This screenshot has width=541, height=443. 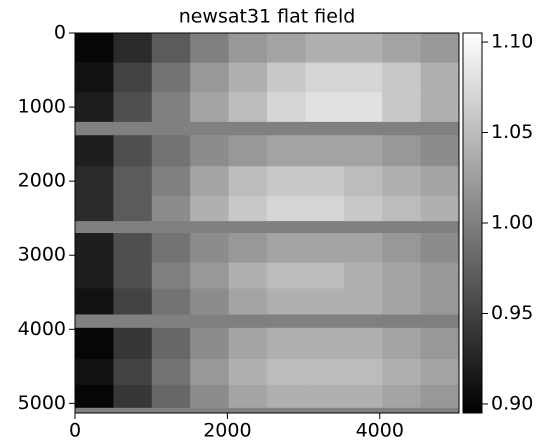 I want to click on y-tick-label: 2000, so click(x=42, y=181).